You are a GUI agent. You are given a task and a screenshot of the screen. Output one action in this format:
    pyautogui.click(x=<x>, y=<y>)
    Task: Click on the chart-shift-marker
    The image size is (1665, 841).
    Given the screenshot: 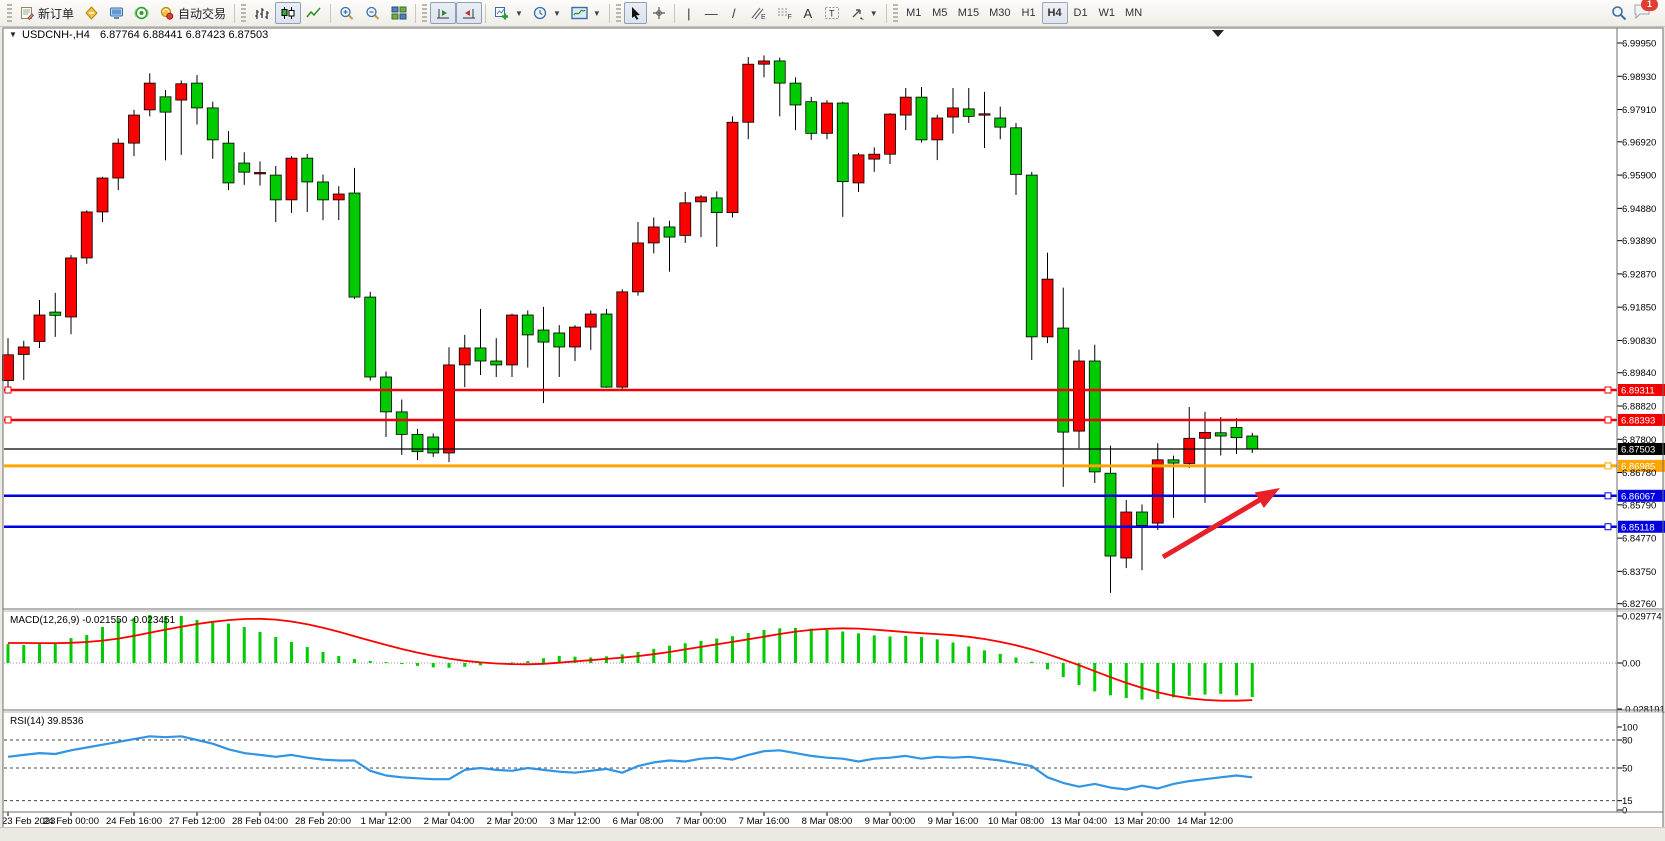 What is the action you would take?
    pyautogui.click(x=1218, y=33)
    